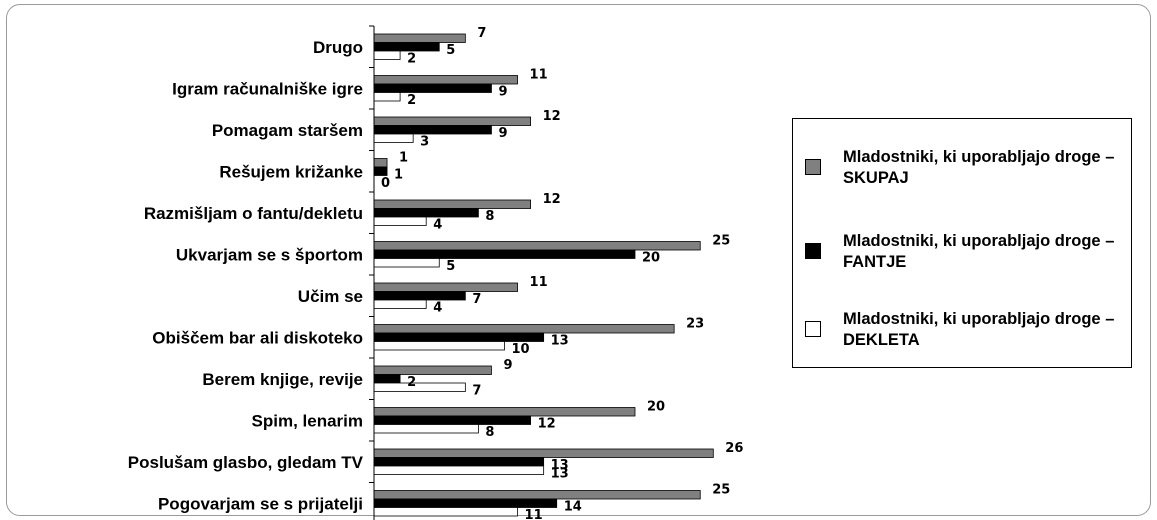 The image size is (1157, 520). I want to click on bar-fantje-resujem-krizanke, so click(380, 171).